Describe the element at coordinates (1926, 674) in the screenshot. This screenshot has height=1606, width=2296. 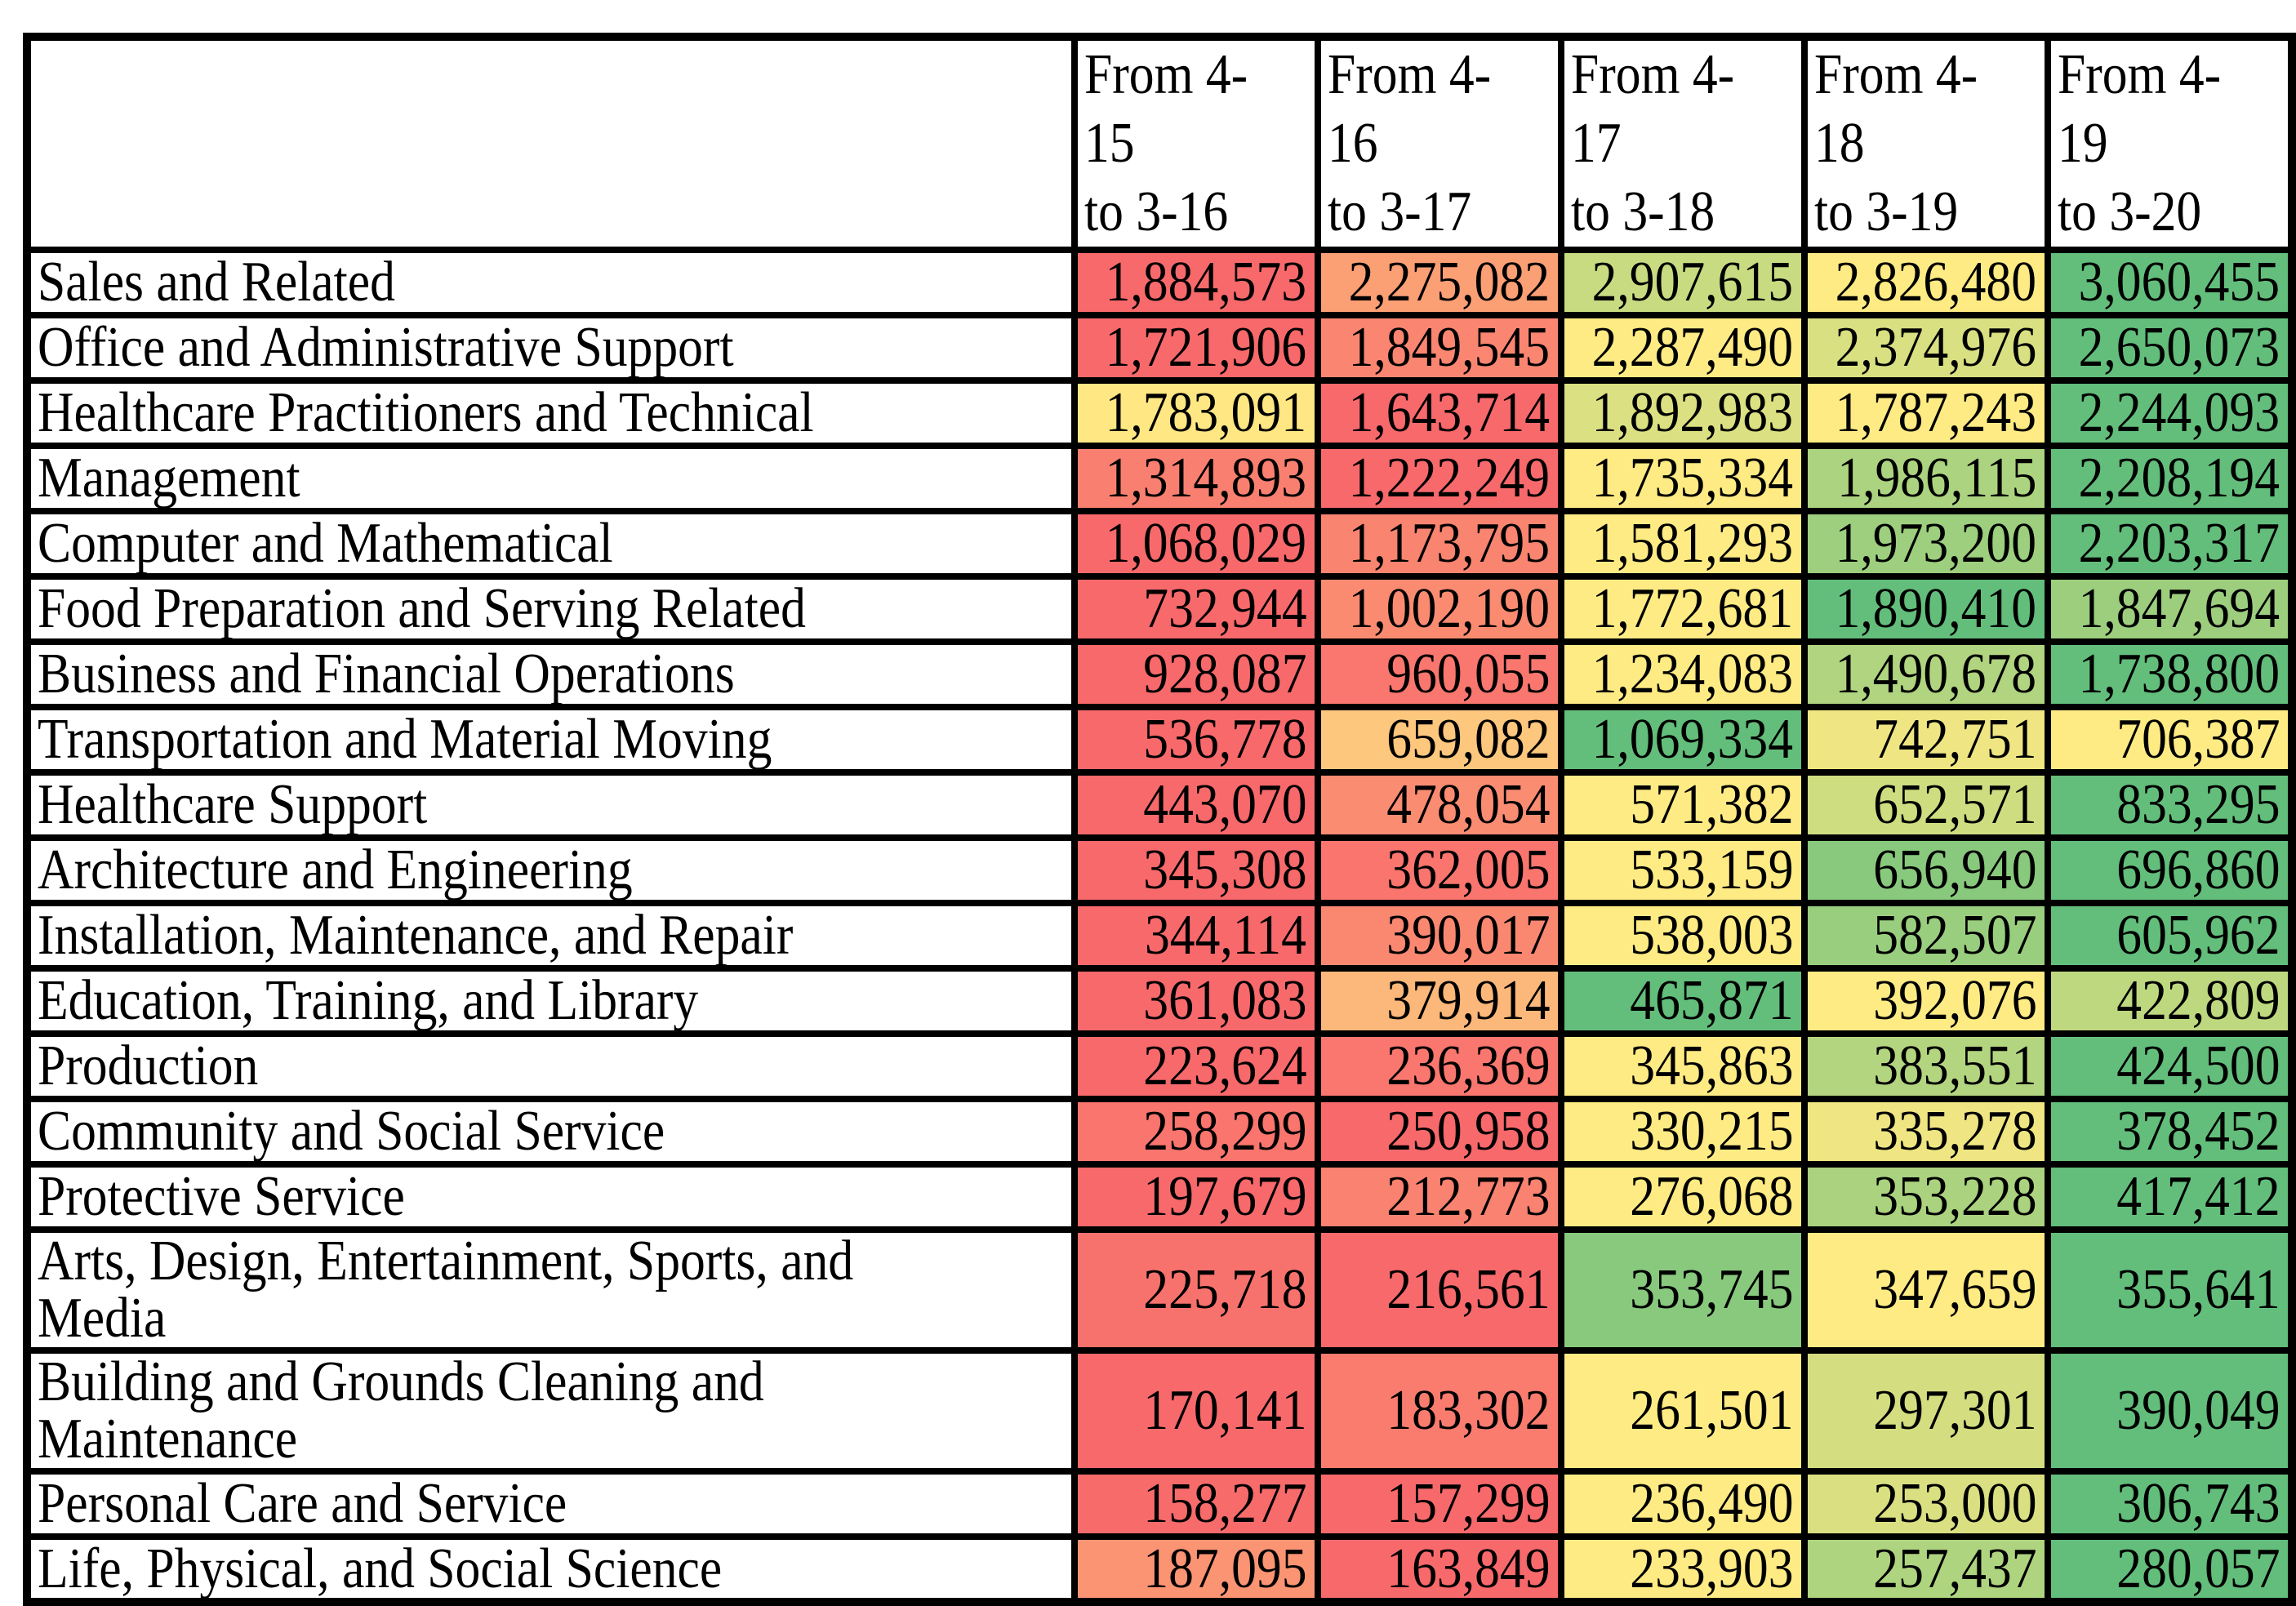
I see `value-cell: 1,490,678` at that location.